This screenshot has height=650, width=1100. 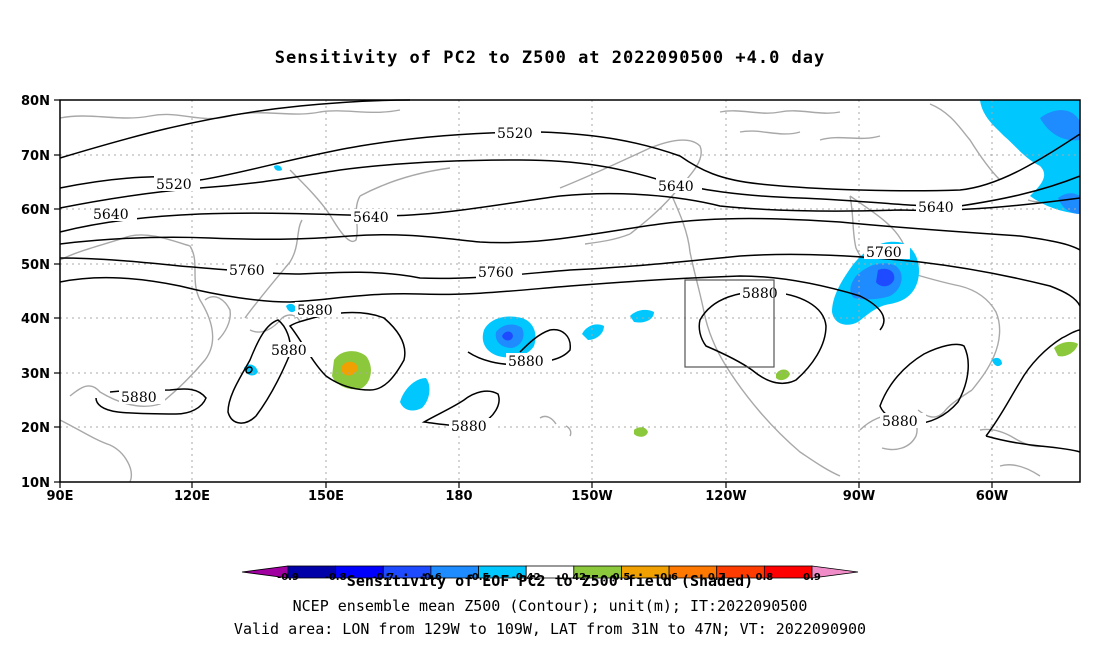 I want to click on contour-5880-d, so click(x=519, y=347).